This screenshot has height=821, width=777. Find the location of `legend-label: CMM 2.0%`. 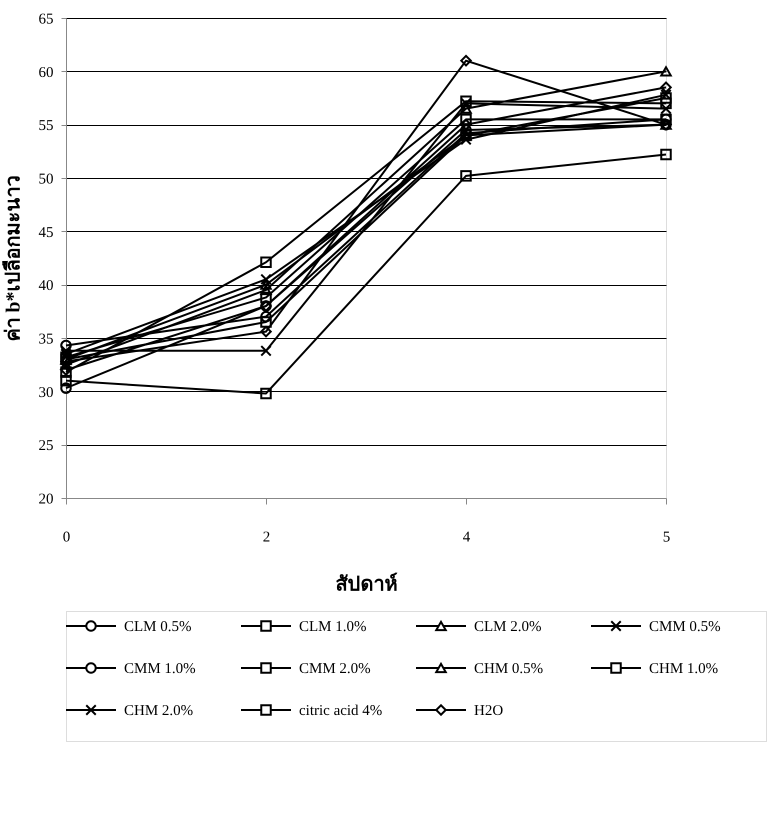

legend-label: CMM 2.0% is located at coordinates (335, 669).